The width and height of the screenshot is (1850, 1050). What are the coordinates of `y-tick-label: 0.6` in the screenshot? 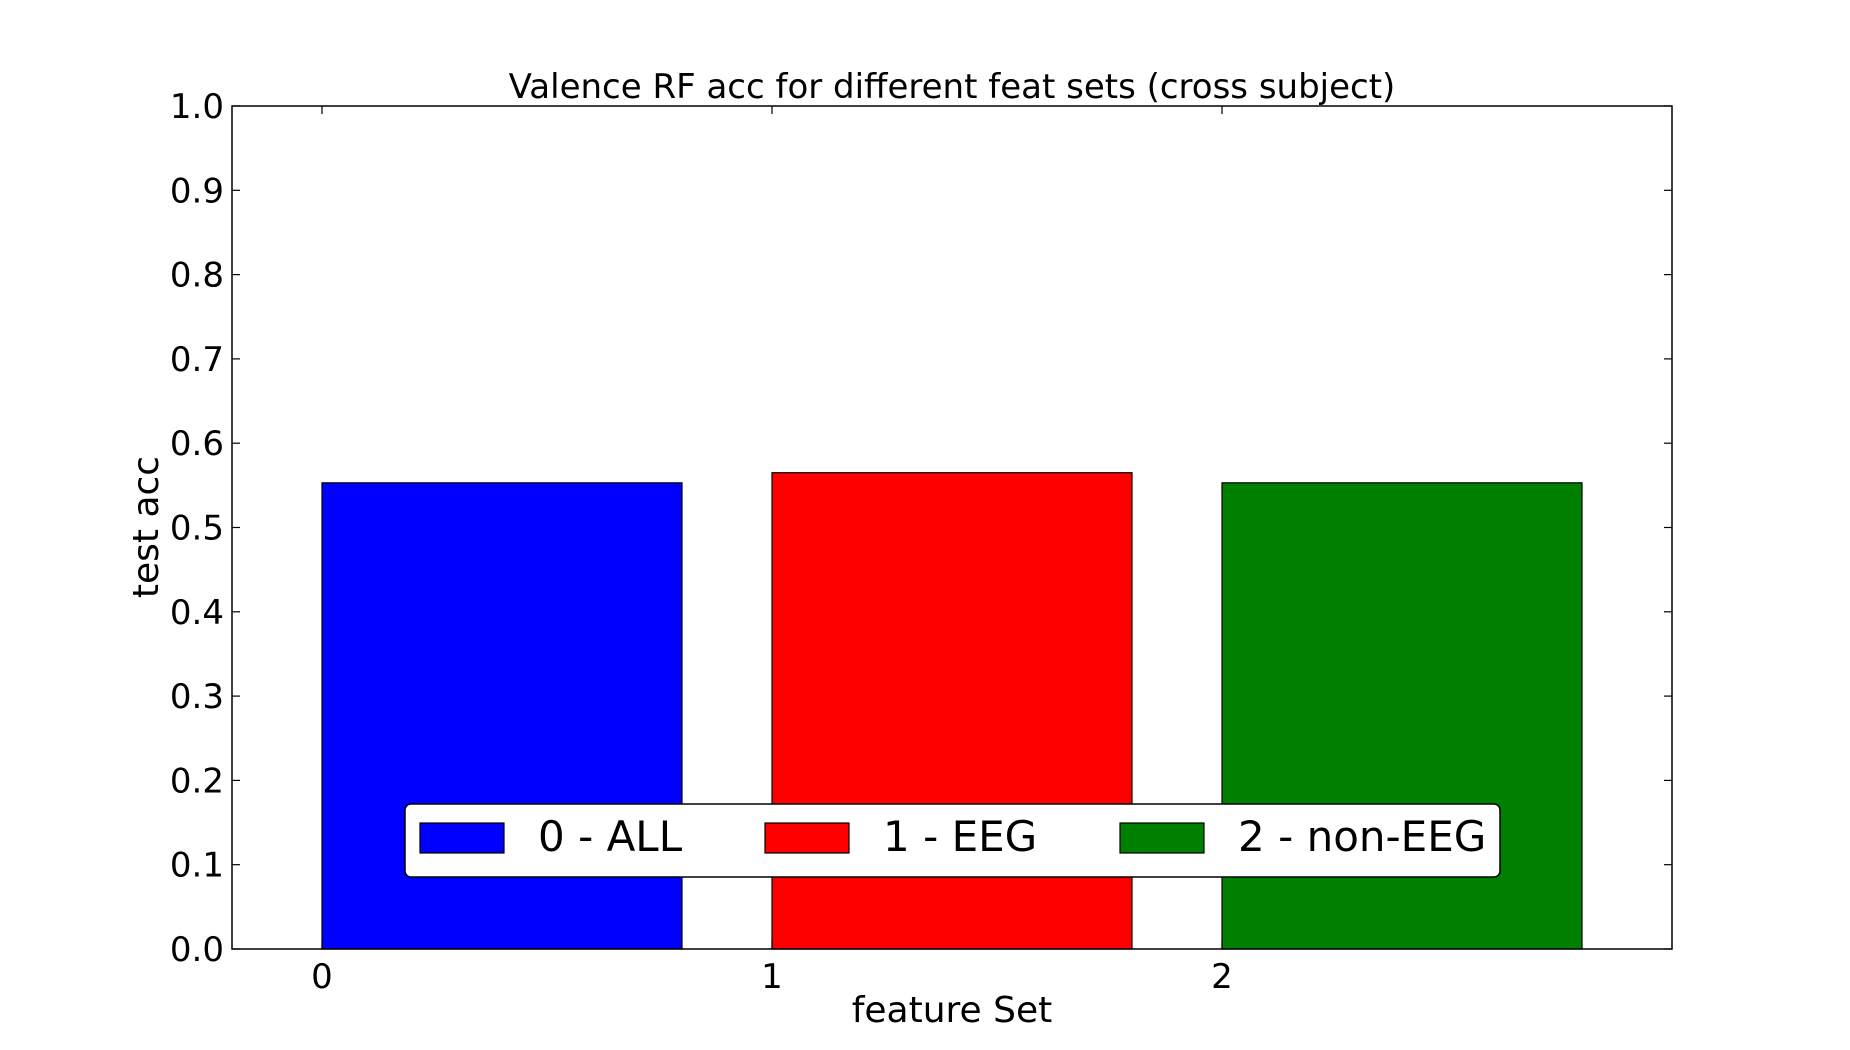 It's located at (197, 444).